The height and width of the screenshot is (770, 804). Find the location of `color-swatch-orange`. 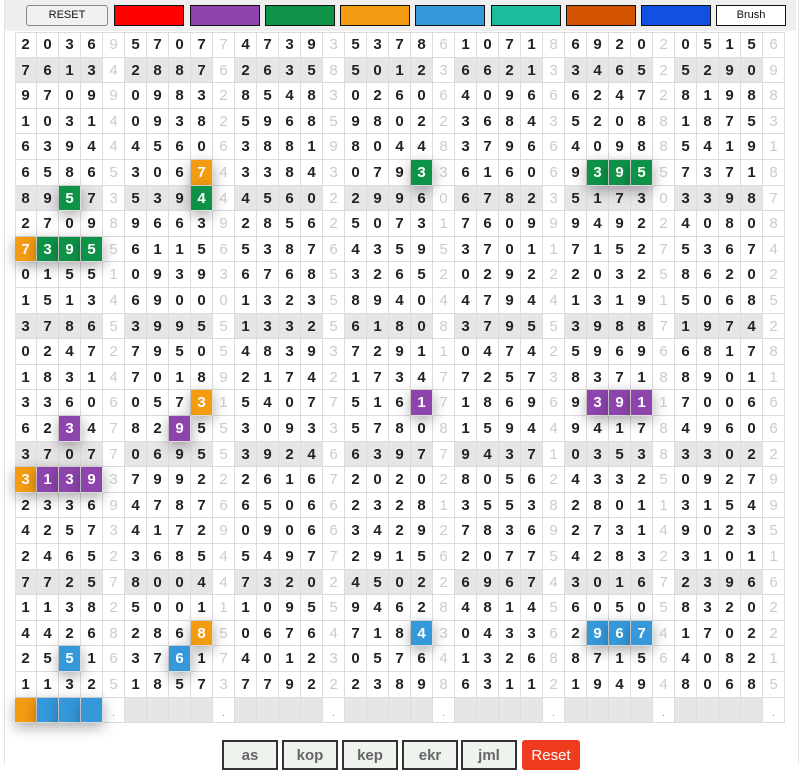

color-swatch-orange is located at coordinates (375, 15).